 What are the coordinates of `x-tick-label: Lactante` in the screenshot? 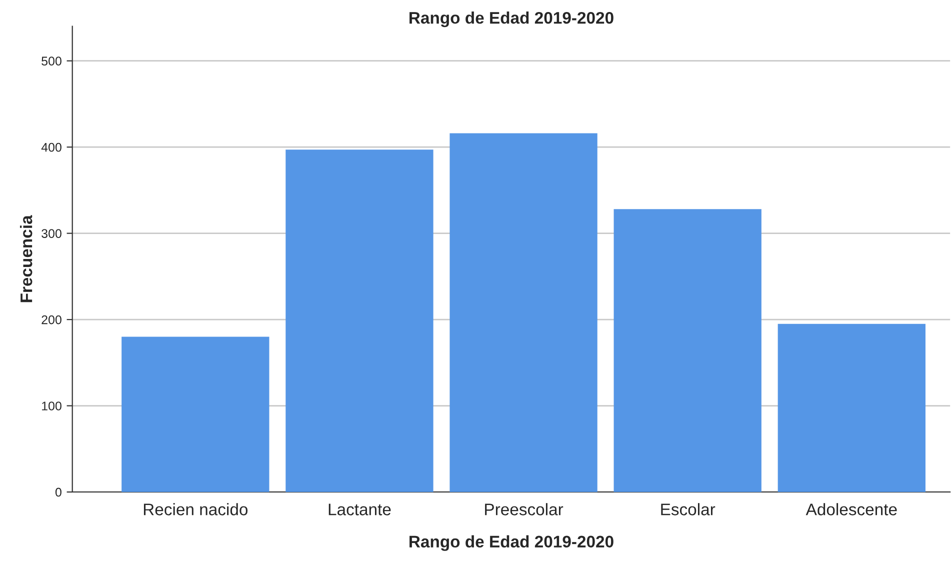 It's located at (359, 510).